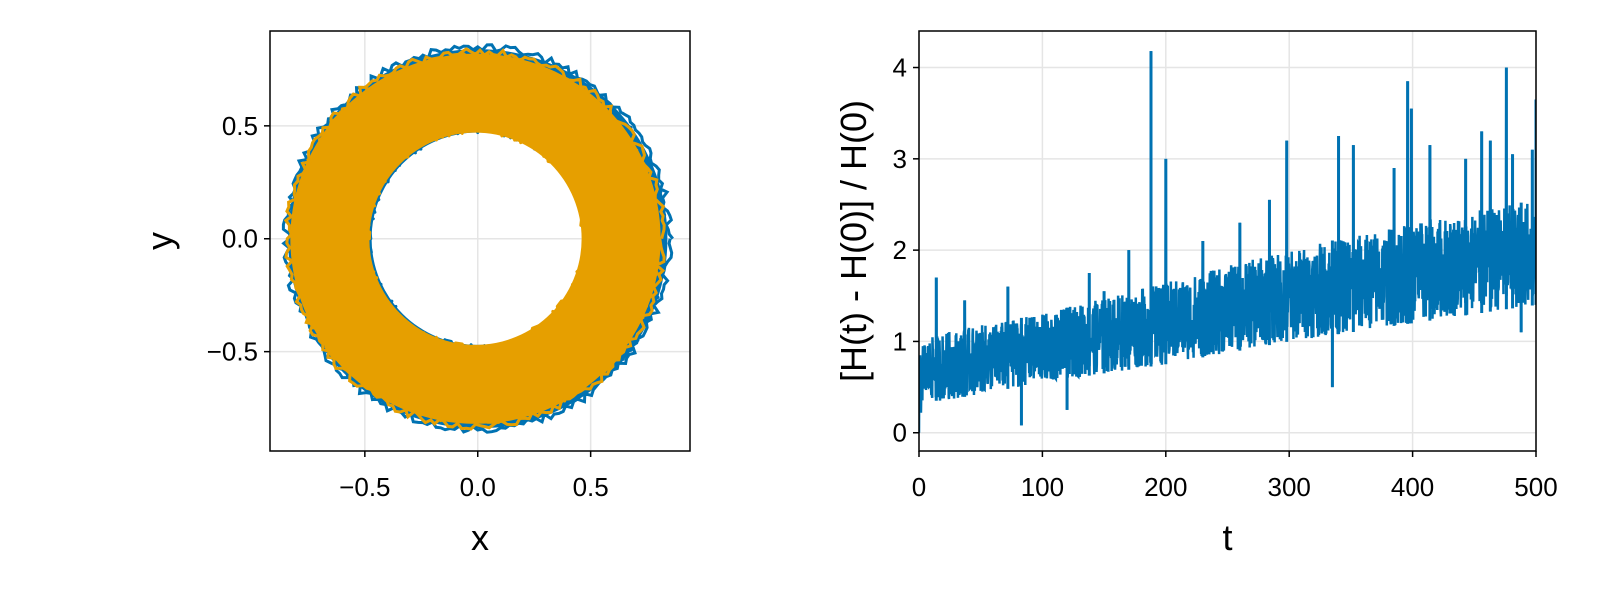 The height and width of the screenshot is (600, 1600). What do you see at coordinates (240, 126) in the screenshot?
I see `left-y-tick-label: 0.5` at bounding box center [240, 126].